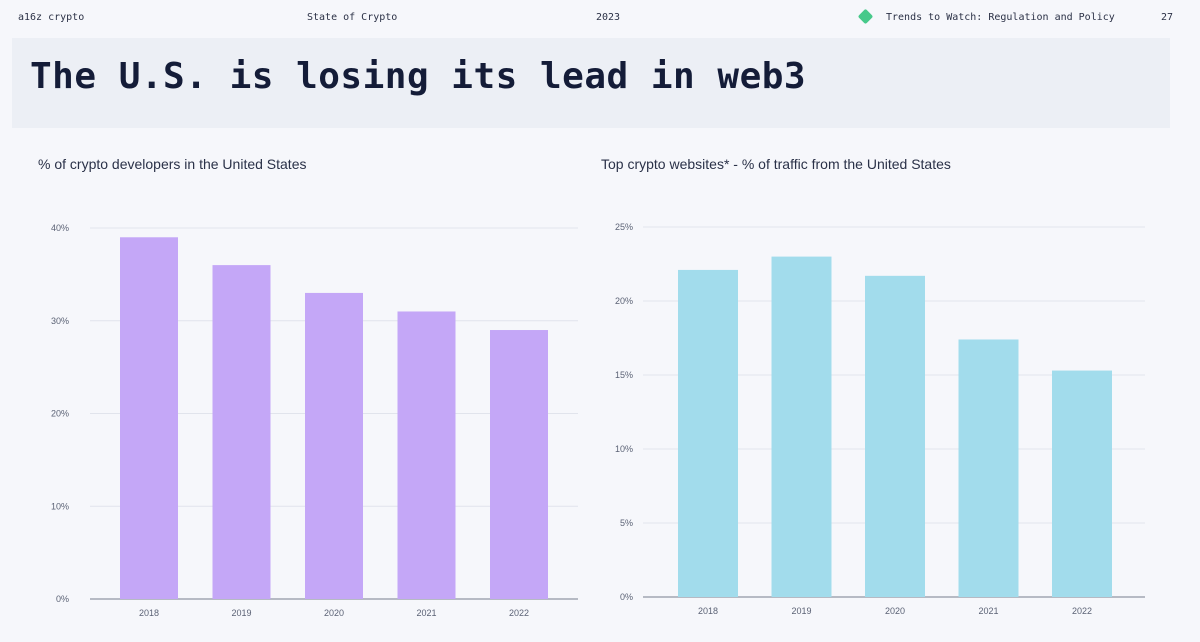 Image resolution: width=1200 pixels, height=642 pixels. Describe the element at coordinates (624, 375) in the screenshot. I see `traffic-y-tick-label: 15%` at that location.